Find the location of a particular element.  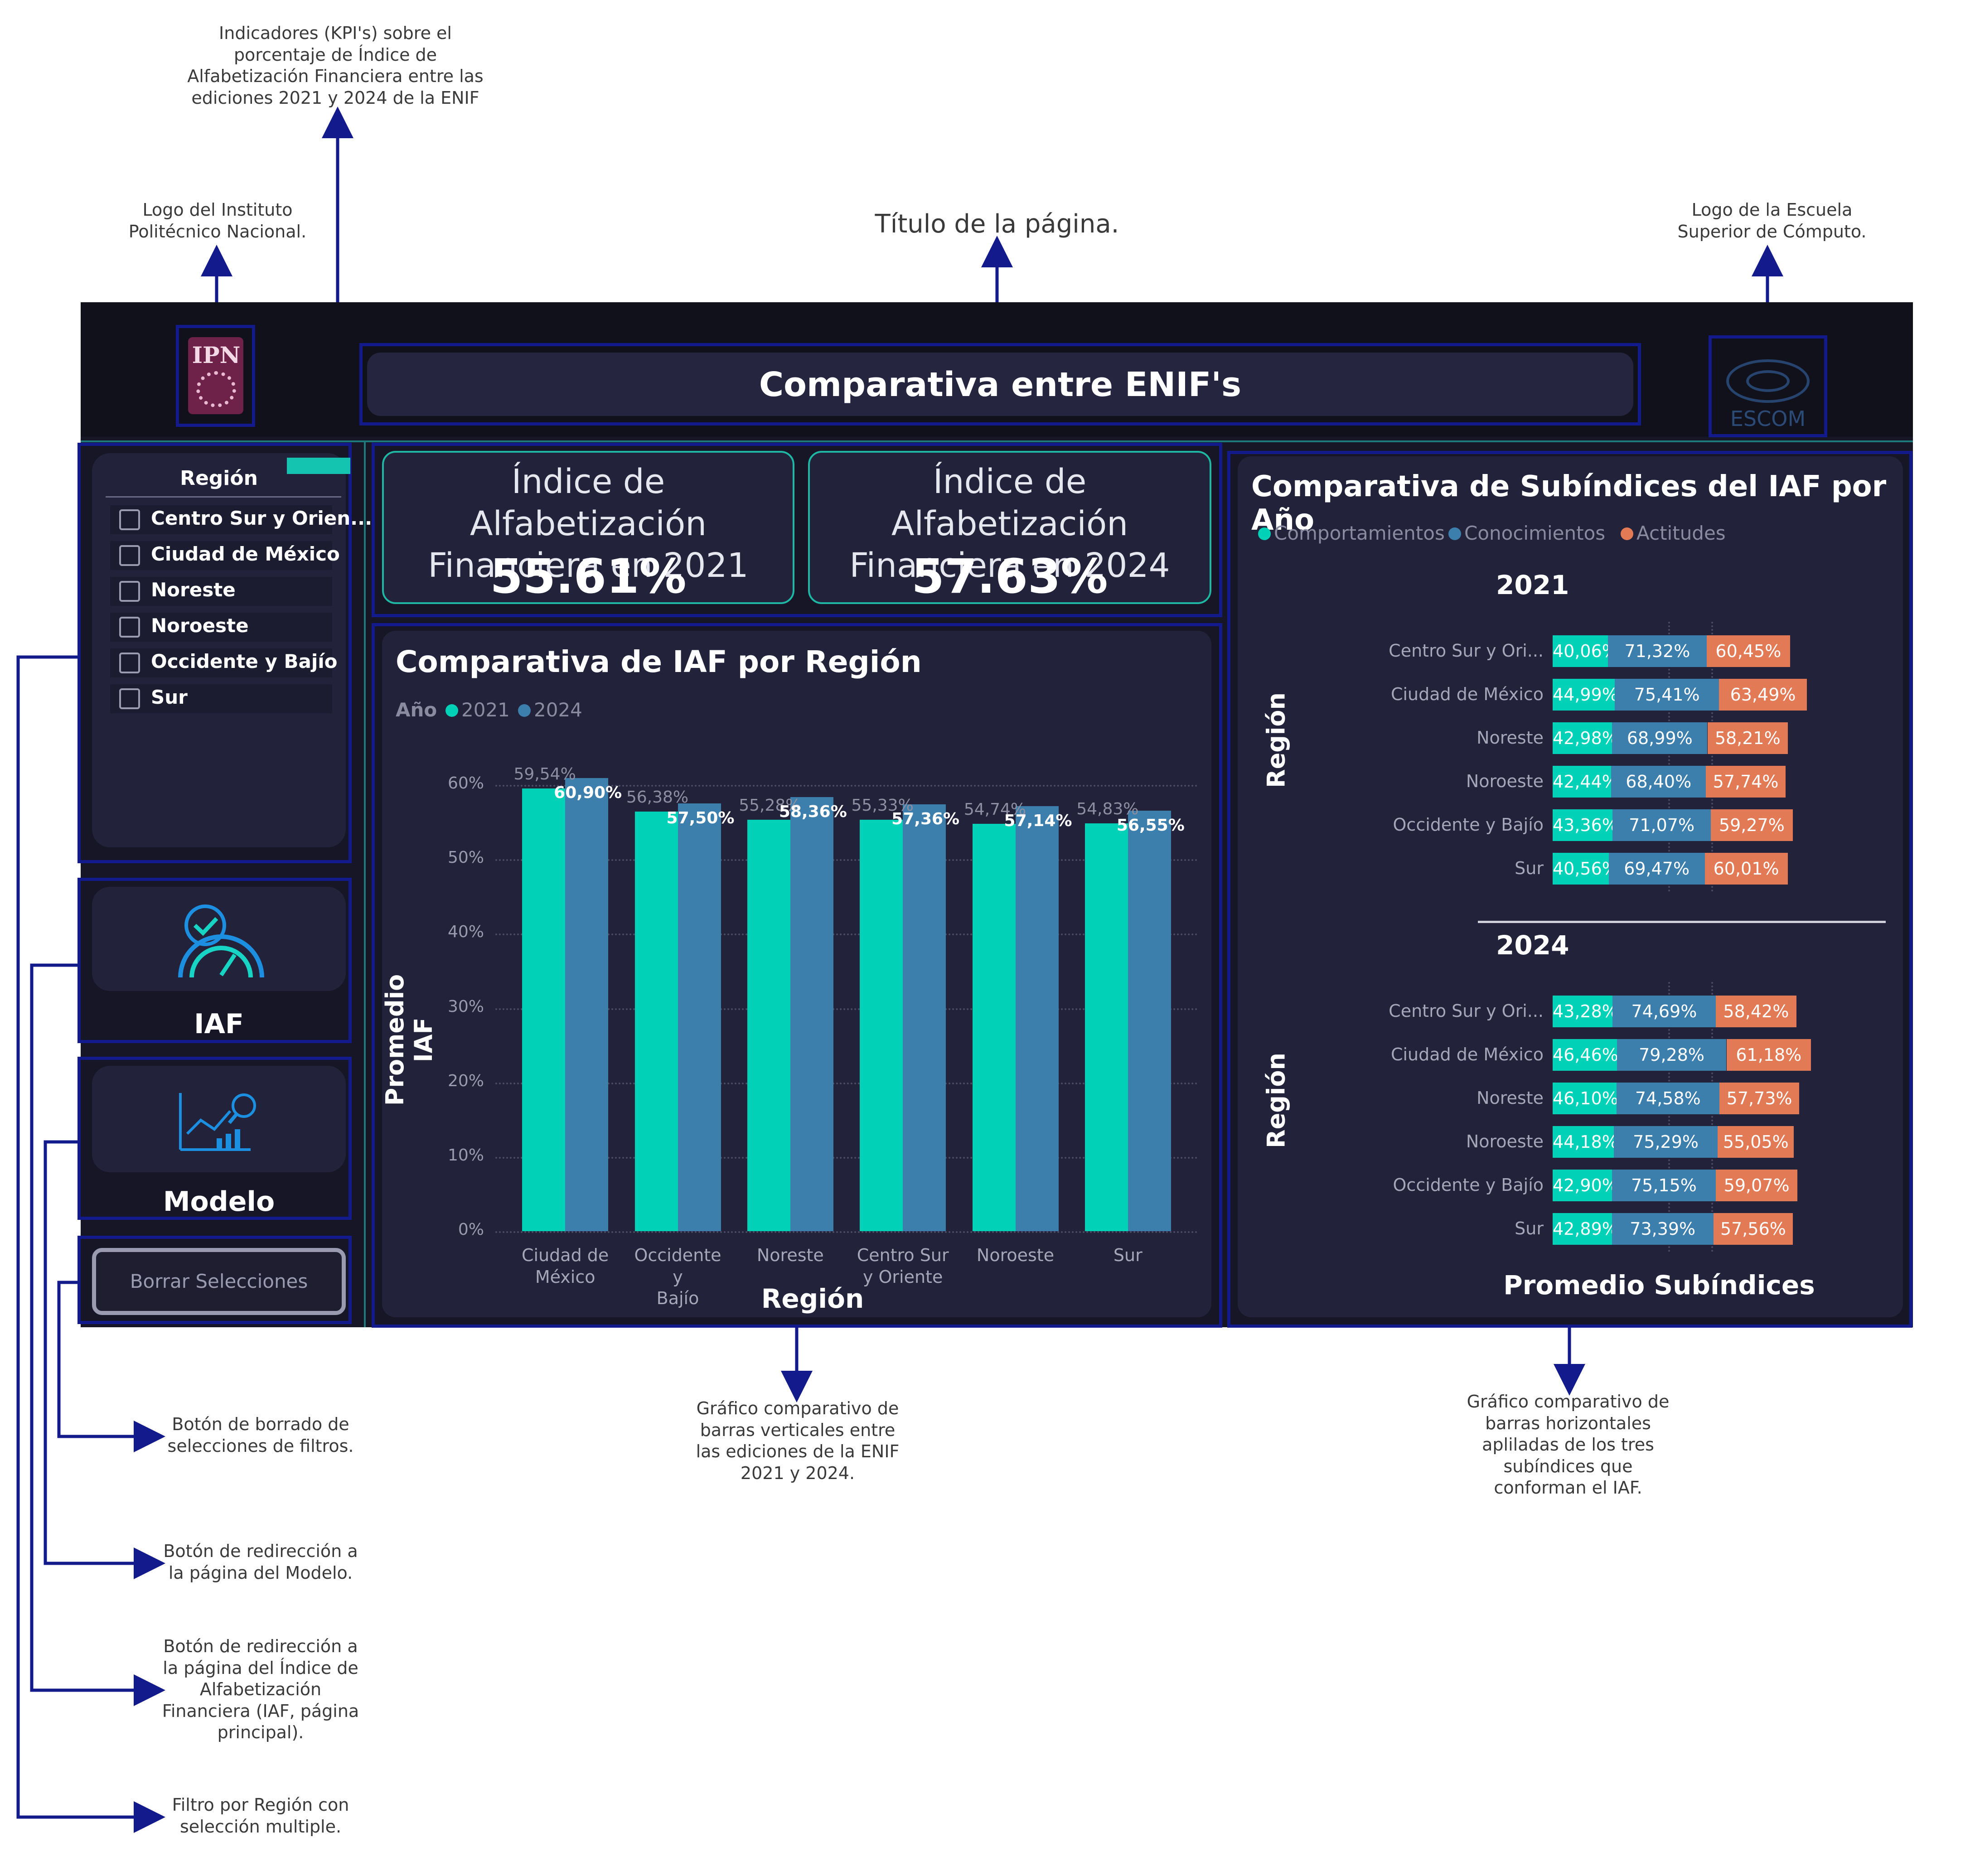

panel-2024-year: 2024 is located at coordinates (1532, 945).